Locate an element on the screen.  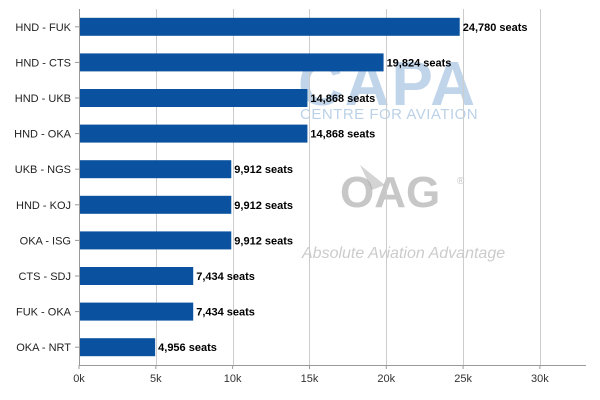
category-label: HND - OKA is located at coordinates (43, 135).